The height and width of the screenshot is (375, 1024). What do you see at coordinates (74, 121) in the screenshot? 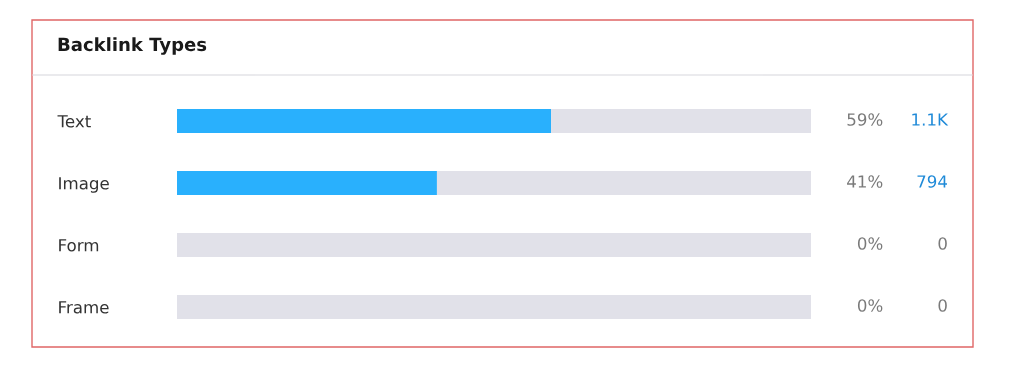
I see `y-tick-label: Text` at bounding box center [74, 121].